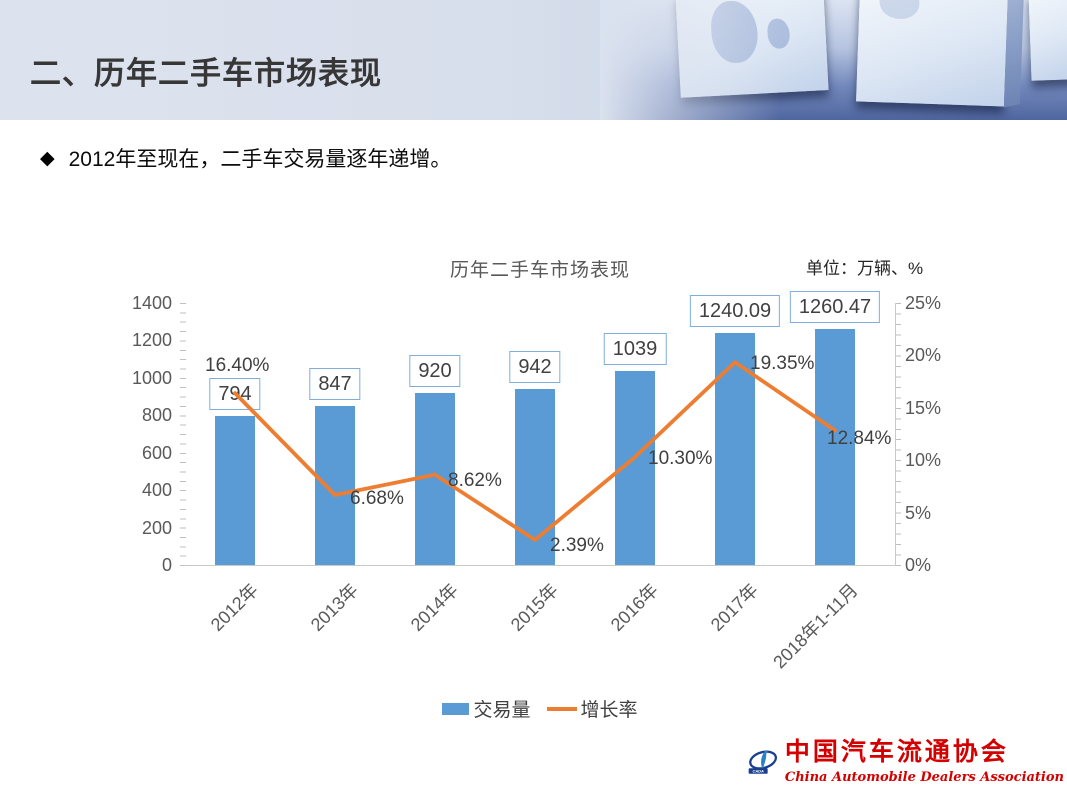  I want to click on x-axis-label: 2015年, so click(534, 607).